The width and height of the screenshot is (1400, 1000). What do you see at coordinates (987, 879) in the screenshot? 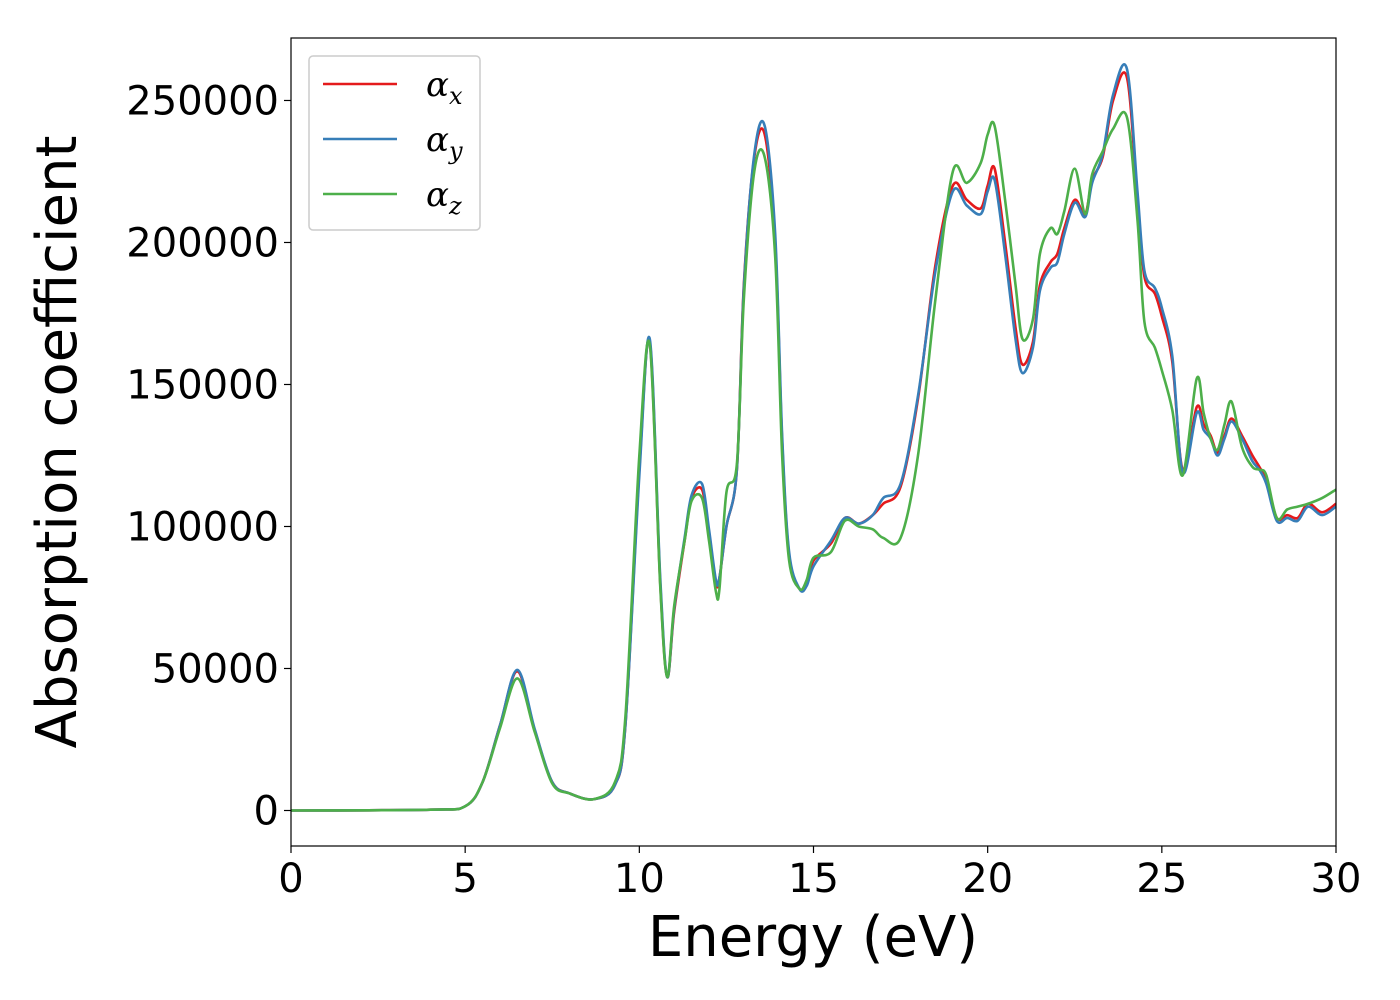
I see `x-tick-label: 20` at bounding box center [987, 879].